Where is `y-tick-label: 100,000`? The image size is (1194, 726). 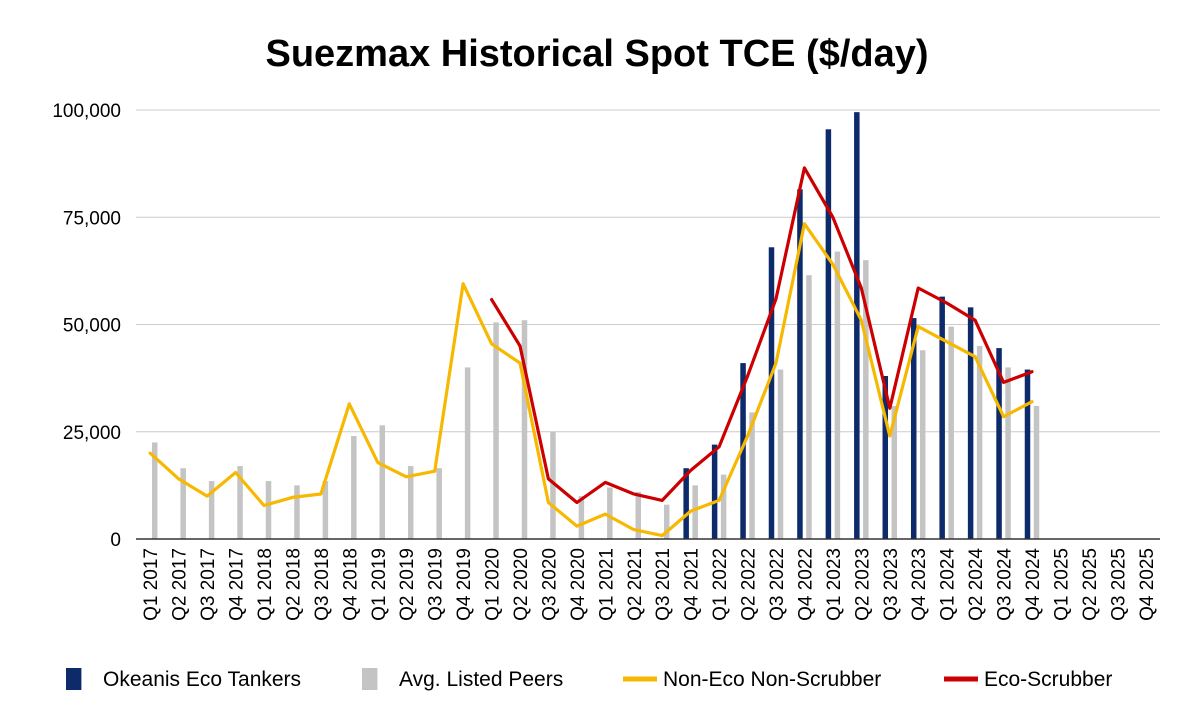
y-tick-label: 100,000 is located at coordinates (86, 111).